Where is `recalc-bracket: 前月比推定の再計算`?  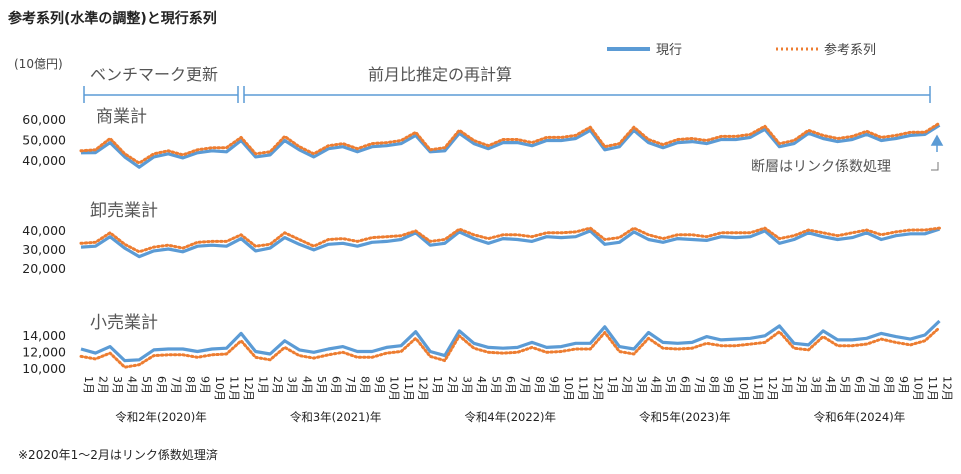 recalc-bracket: 前月比推定の再計算 is located at coordinates (587, 84).